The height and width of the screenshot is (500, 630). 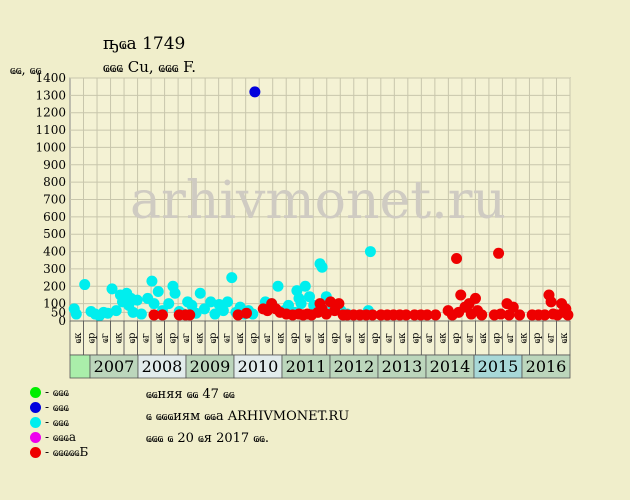 I want to click on legend-label: - ҩҩҩа, so click(x=61, y=437).